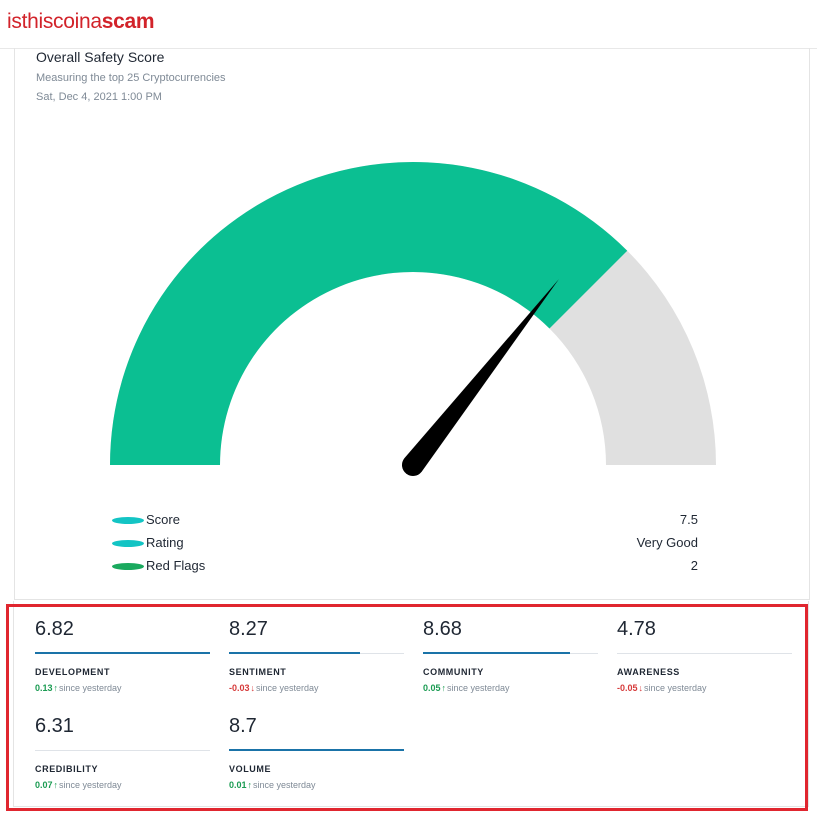 The image size is (817, 818). I want to click on metric-label: AWARENESS, so click(648, 672).